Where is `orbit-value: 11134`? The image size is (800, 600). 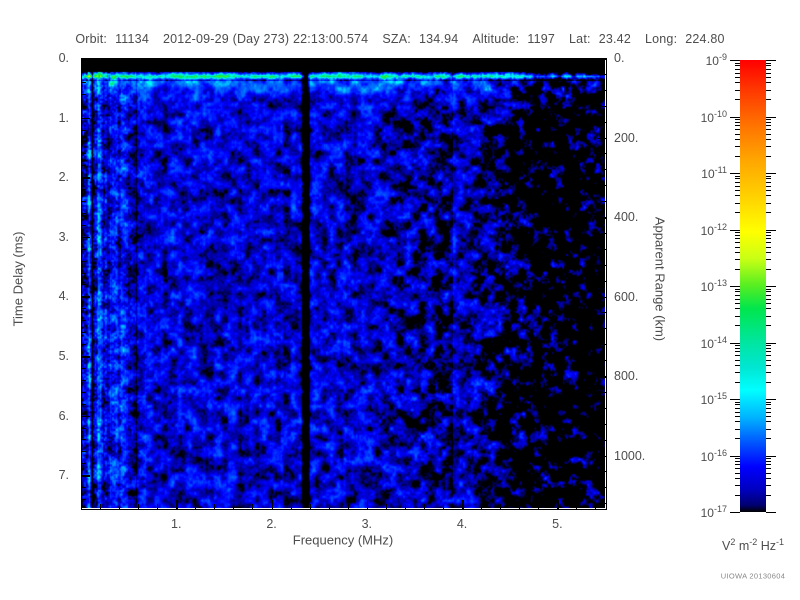 orbit-value: 11134 is located at coordinates (132, 39).